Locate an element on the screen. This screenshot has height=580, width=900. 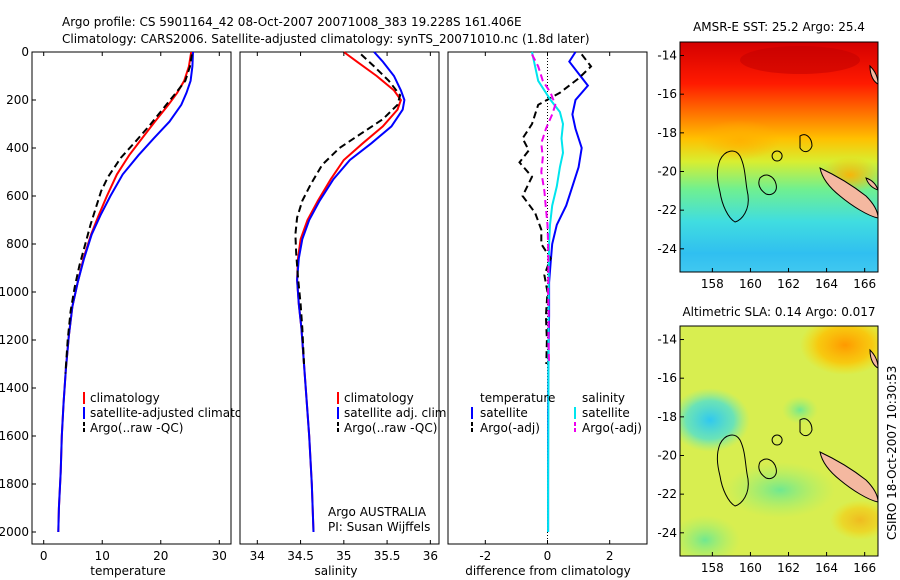
y-tick-label: 1000 is located at coordinates (14, 292).